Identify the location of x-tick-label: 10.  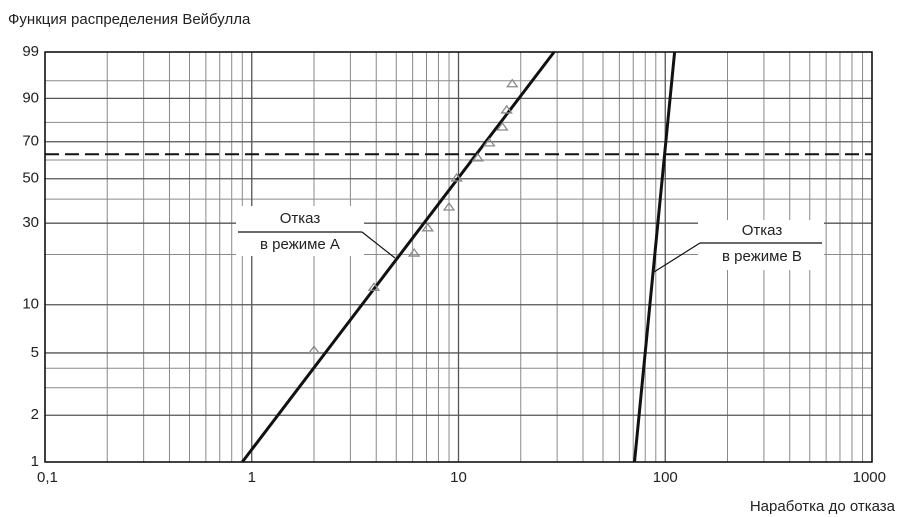
(458, 477).